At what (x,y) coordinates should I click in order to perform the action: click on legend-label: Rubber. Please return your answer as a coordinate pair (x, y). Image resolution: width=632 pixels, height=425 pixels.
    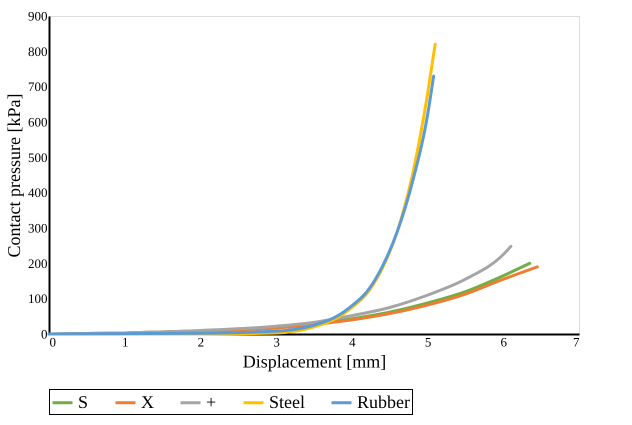
    Looking at the image, I should click on (383, 402).